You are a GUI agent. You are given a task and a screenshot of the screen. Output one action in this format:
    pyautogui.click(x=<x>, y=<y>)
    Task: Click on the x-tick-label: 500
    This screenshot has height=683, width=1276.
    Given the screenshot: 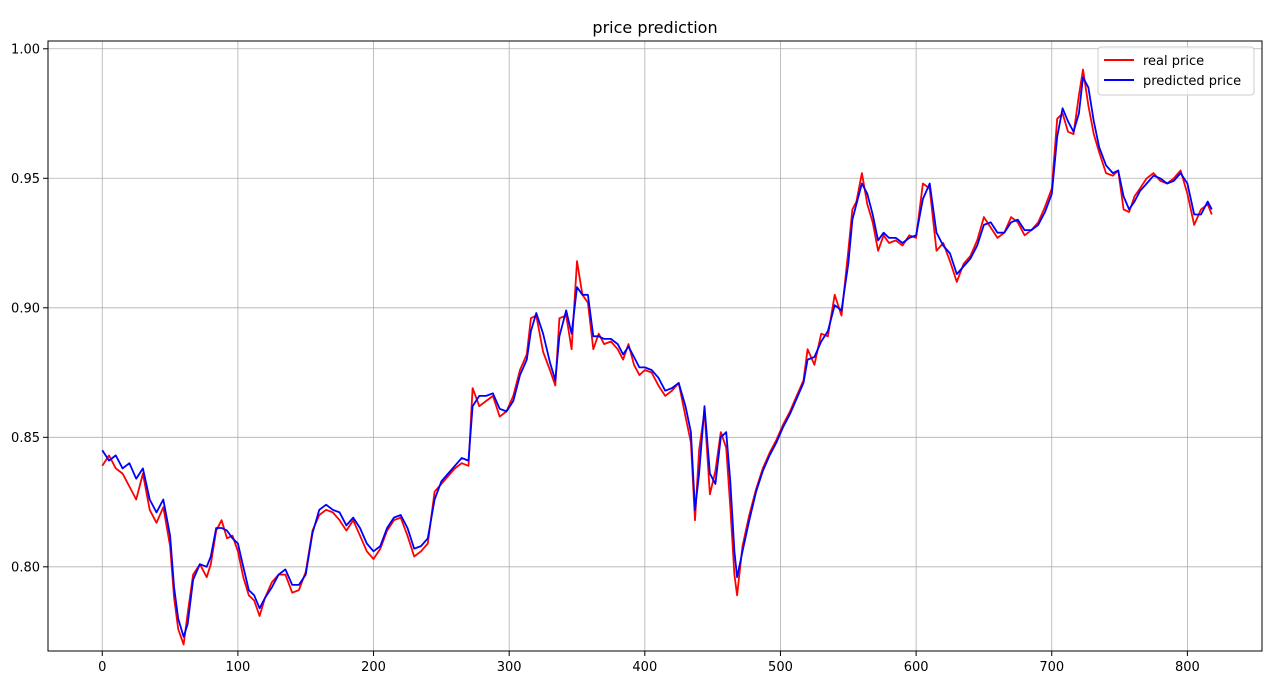 What is the action you would take?
    pyautogui.click(x=780, y=667)
    